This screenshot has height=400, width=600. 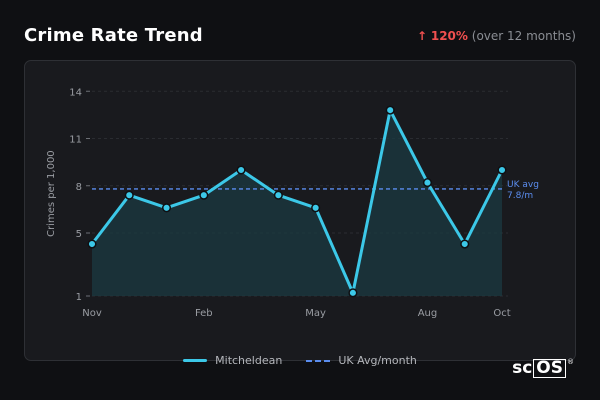 I want to click on logo-boxed-text: OS, so click(x=549, y=368).